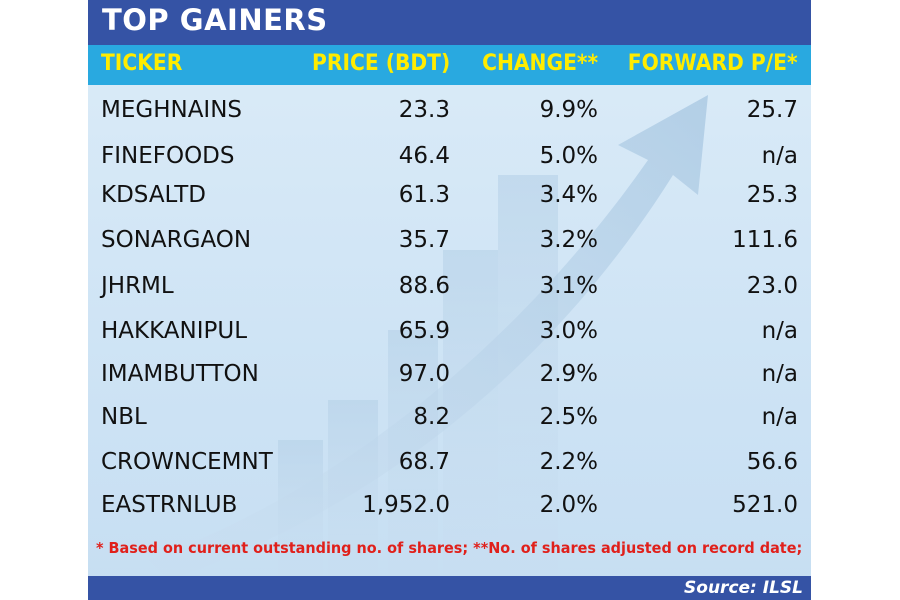 The width and height of the screenshot is (900, 600). Describe the element at coordinates (424, 156) in the screenshot. I see `price-cell: 46.4` at that location.